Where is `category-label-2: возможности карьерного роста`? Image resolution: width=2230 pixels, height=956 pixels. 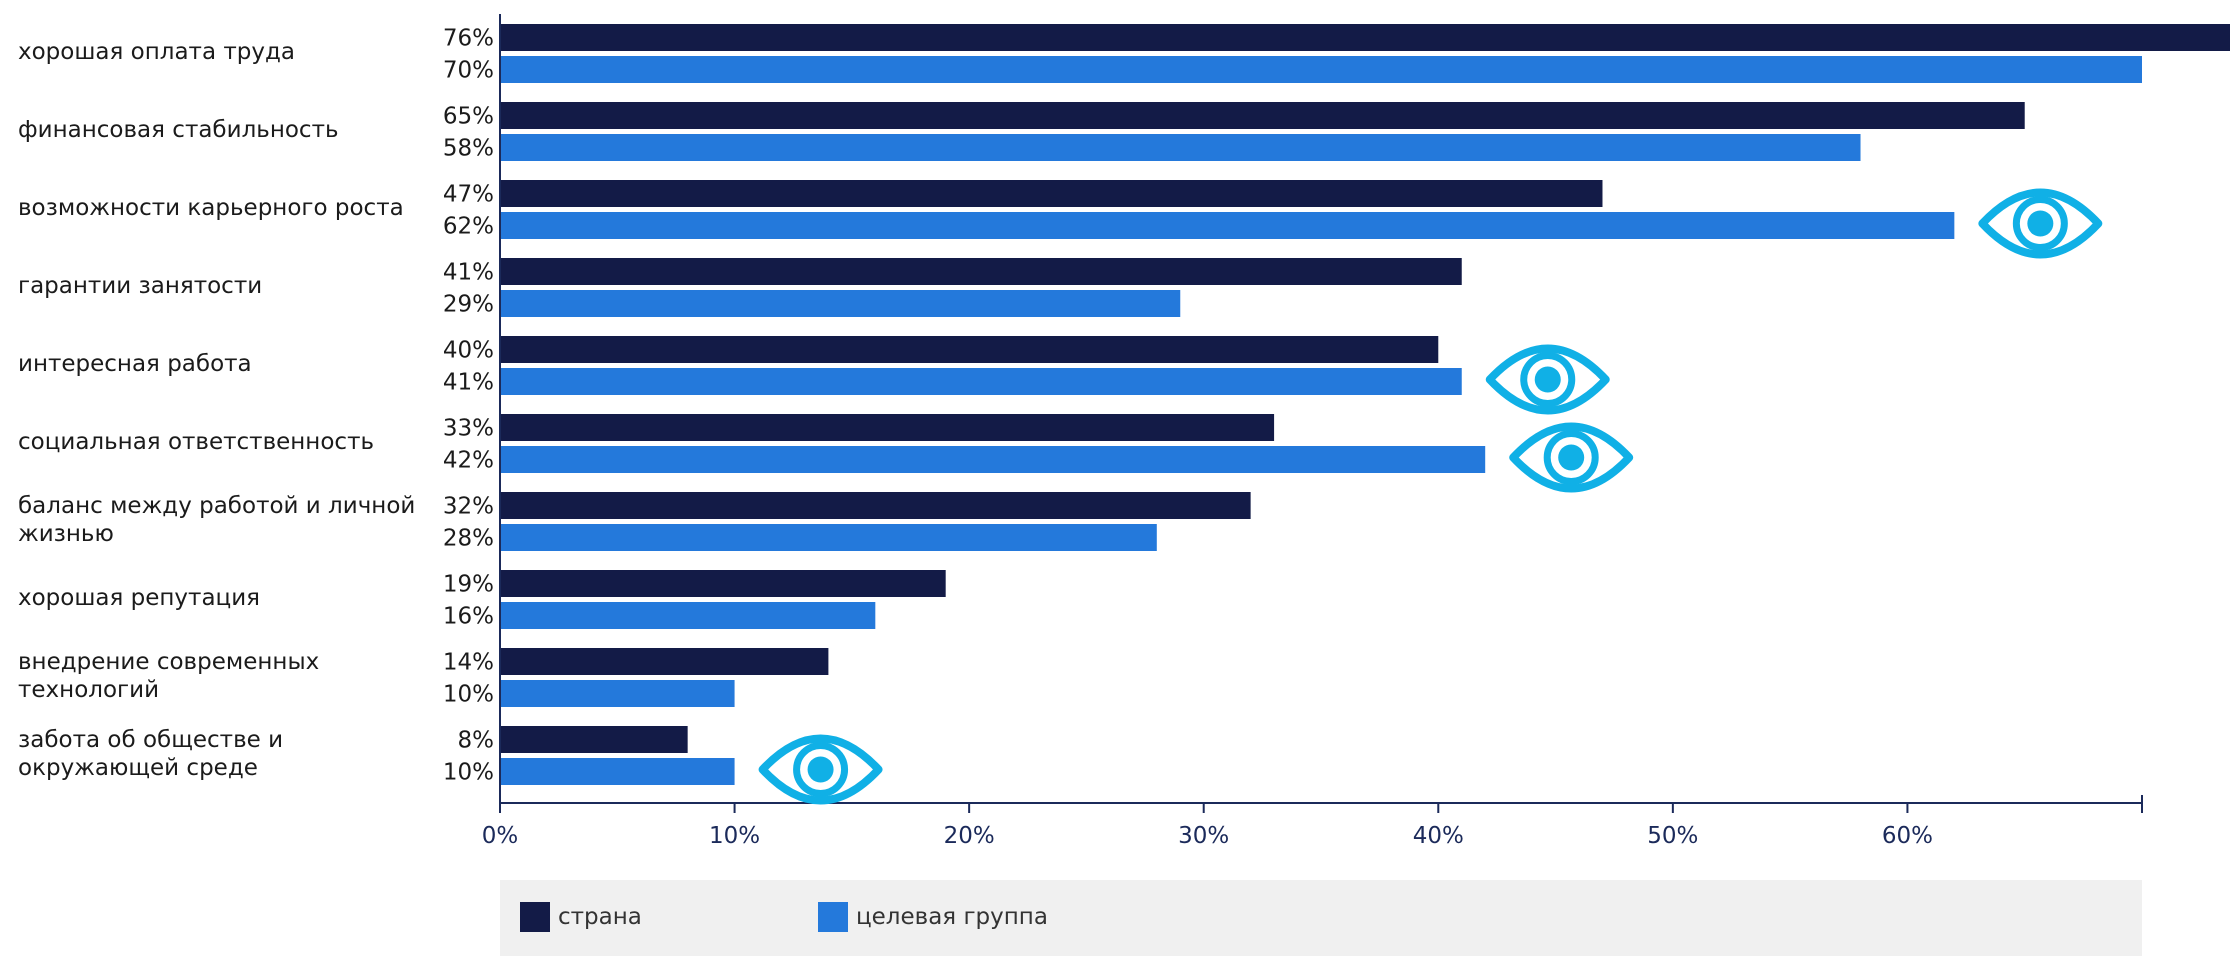 category-label-2: возможности карьерного роста is located at coordinates (211, 207).